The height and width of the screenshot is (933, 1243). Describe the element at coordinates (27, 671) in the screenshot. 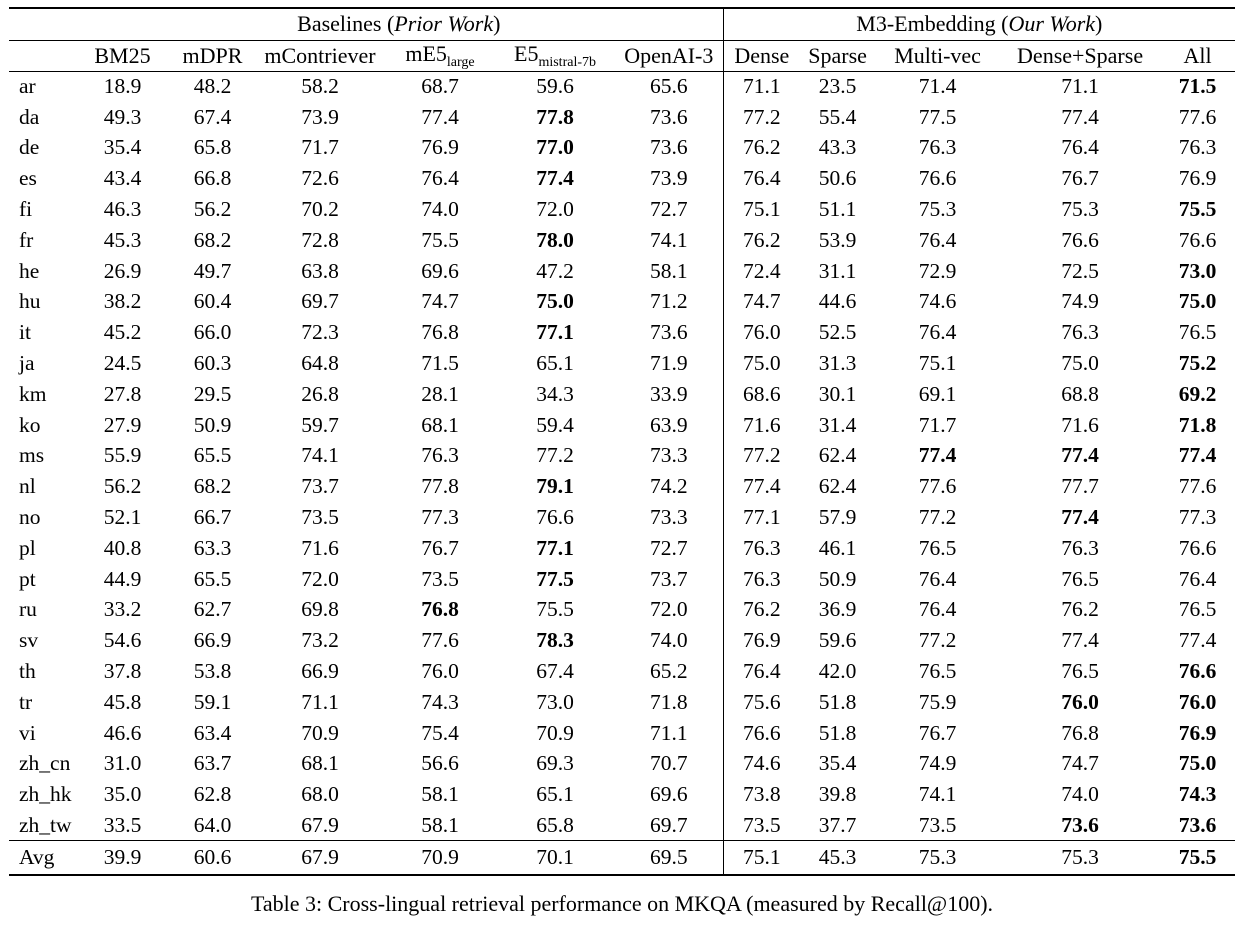

I see `language-label: th` at that location.